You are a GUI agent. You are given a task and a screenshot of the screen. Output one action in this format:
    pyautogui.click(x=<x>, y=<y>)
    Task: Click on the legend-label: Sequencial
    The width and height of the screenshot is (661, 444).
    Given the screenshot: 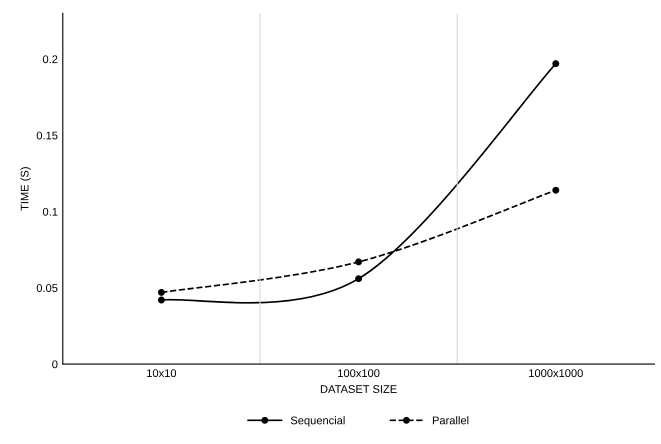 What is the action you would take?
    pyautogui.click(x=317, y=421)
    